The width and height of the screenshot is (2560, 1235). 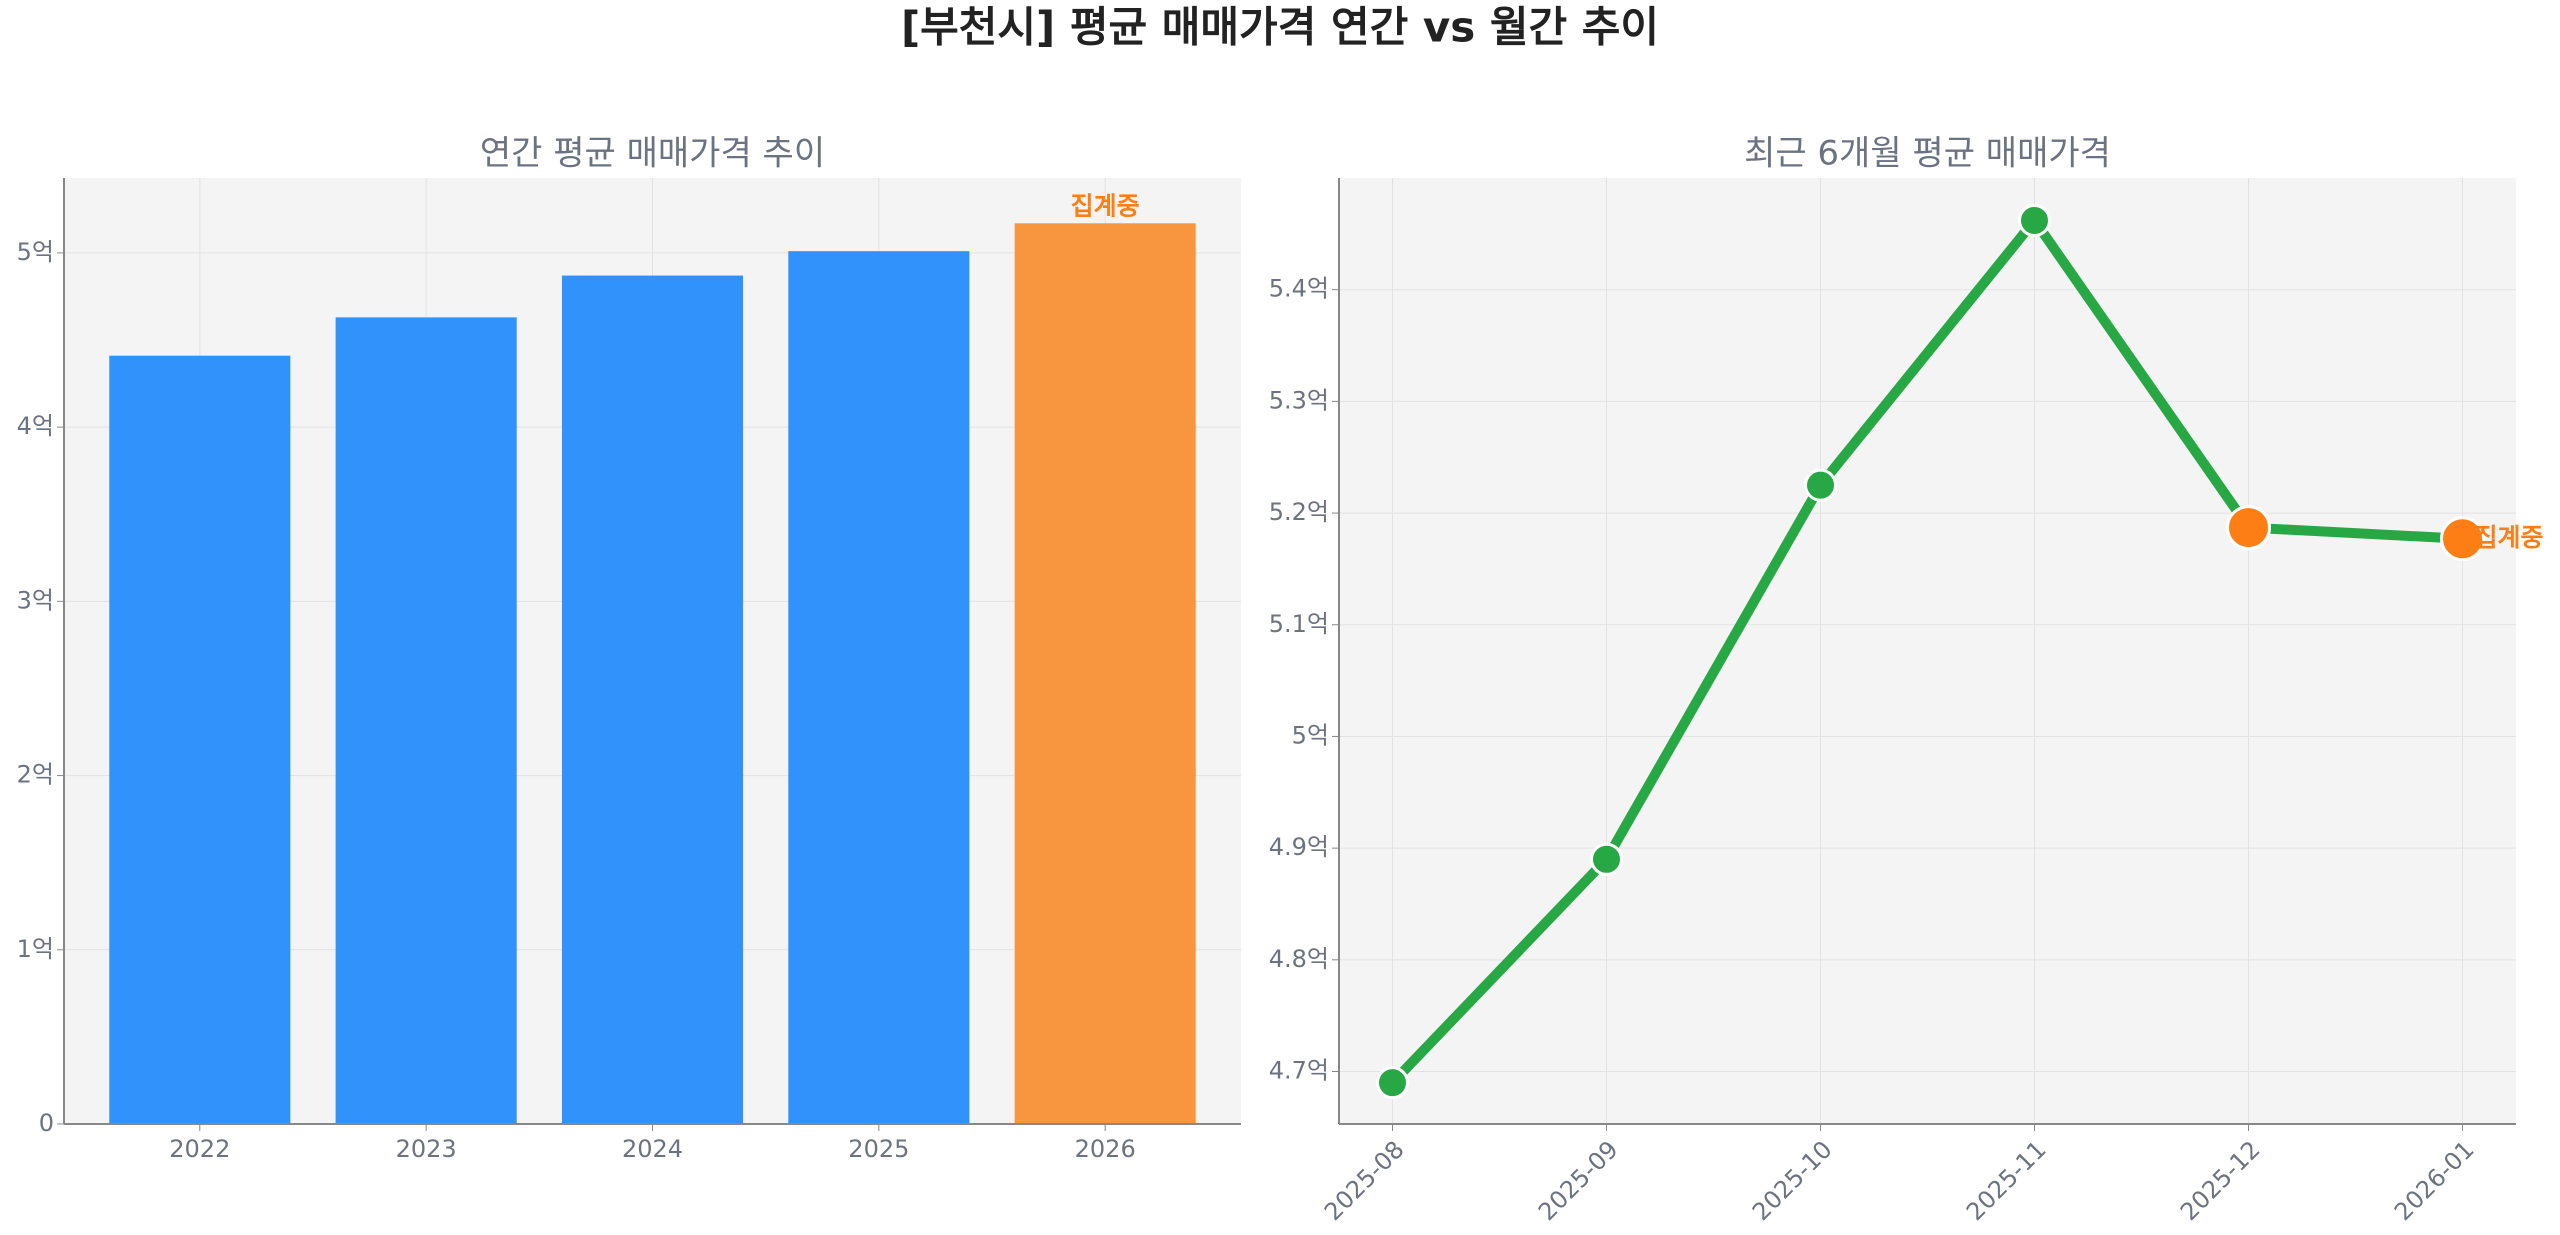 I want to click on y-tick-label: 3억, so click(x=35, y=600).